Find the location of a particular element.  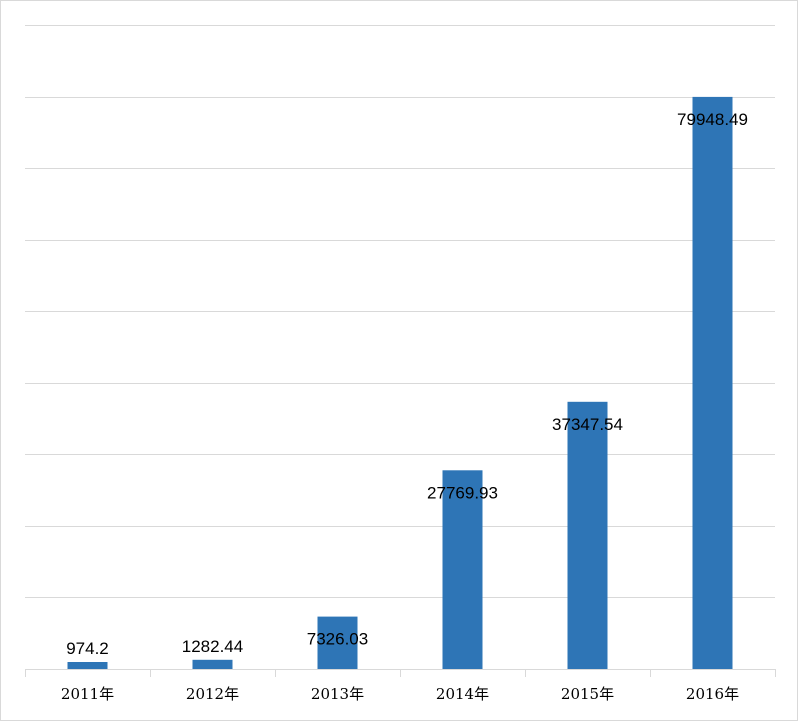

bar-2016年 is located at coordinates (712, 382).